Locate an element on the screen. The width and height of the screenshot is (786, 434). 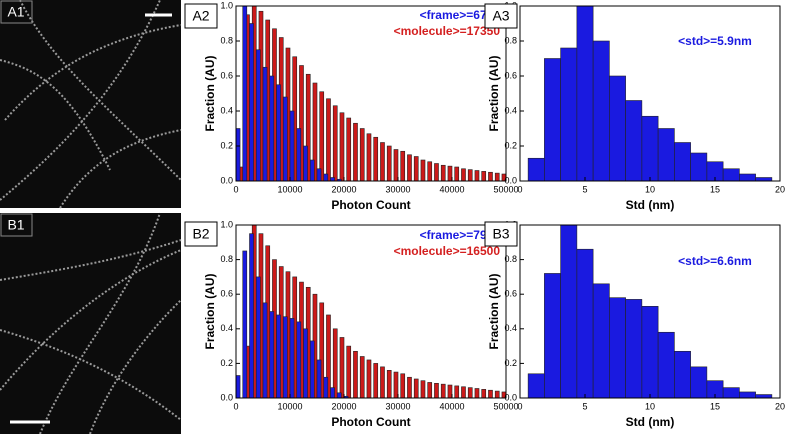
annotation: <std>=6.6nm is located at coordinates (715, 261).